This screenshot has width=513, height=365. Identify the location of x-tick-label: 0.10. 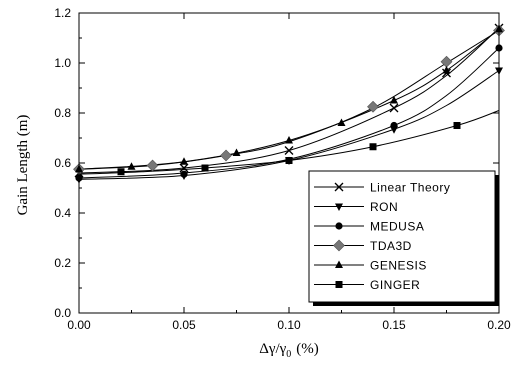
(289, 325).